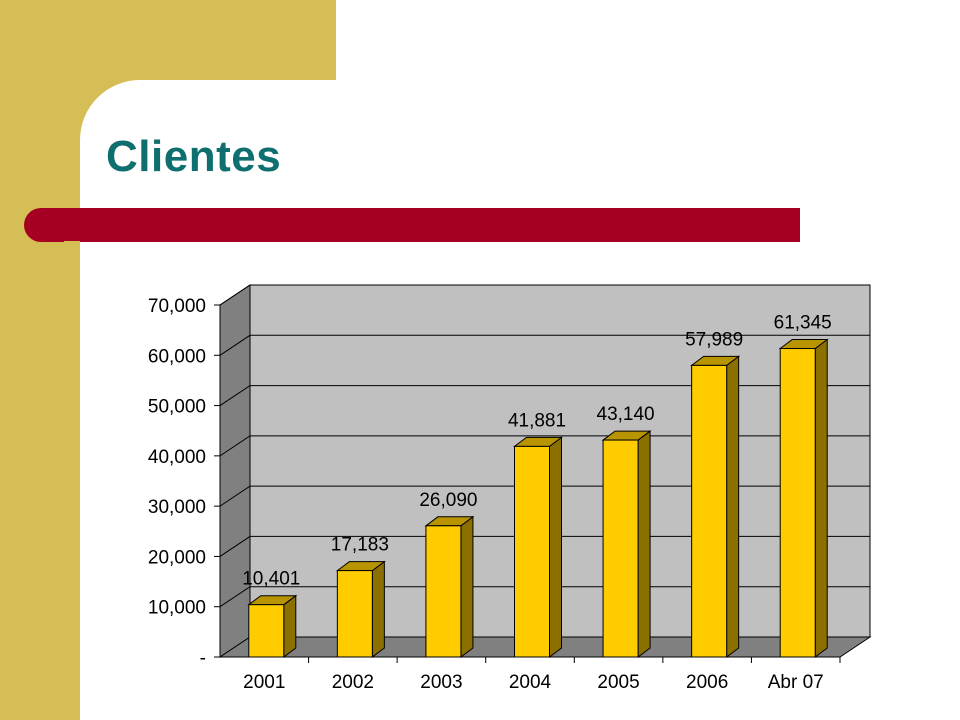  What do you see at coordinates (412, 225) in the screenshot?
I see `title-rule` at bounding box center [412, 225].